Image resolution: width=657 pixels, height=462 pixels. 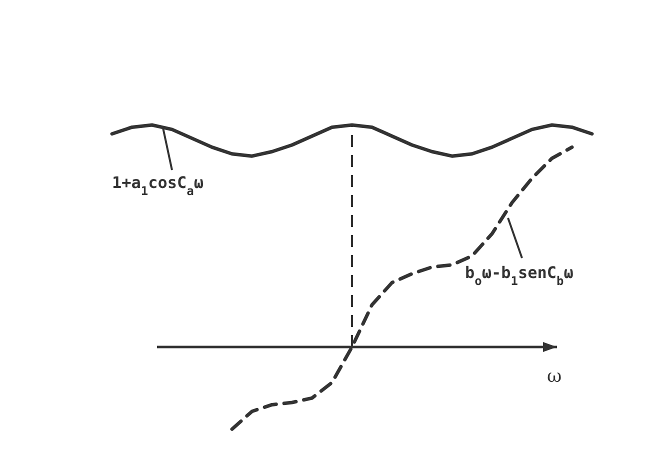 I want to click on x-axis-title: ω, so click(x=554, y=376).